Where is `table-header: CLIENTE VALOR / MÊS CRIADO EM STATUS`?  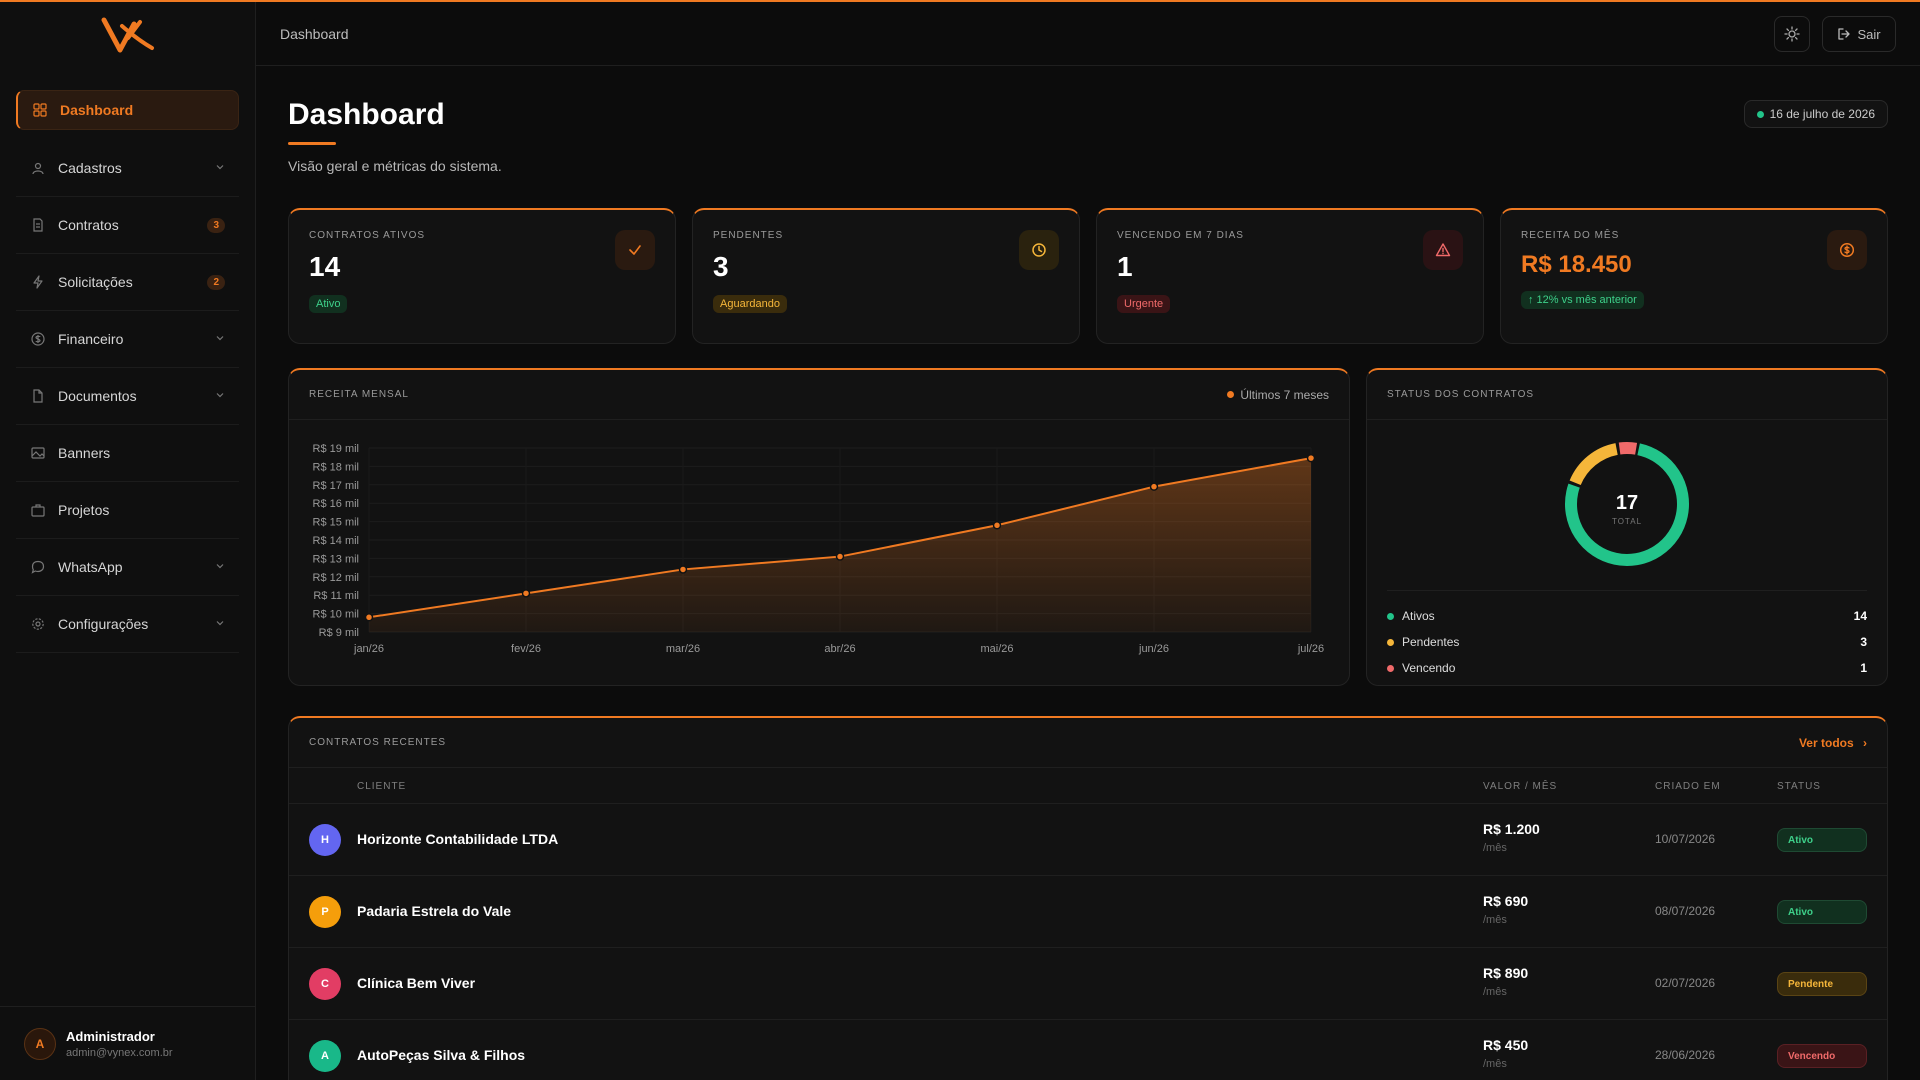 table-header: CLIENTE VALOR / MÊS CRIADO EM STATUS is located at coordinates (1088, 786).